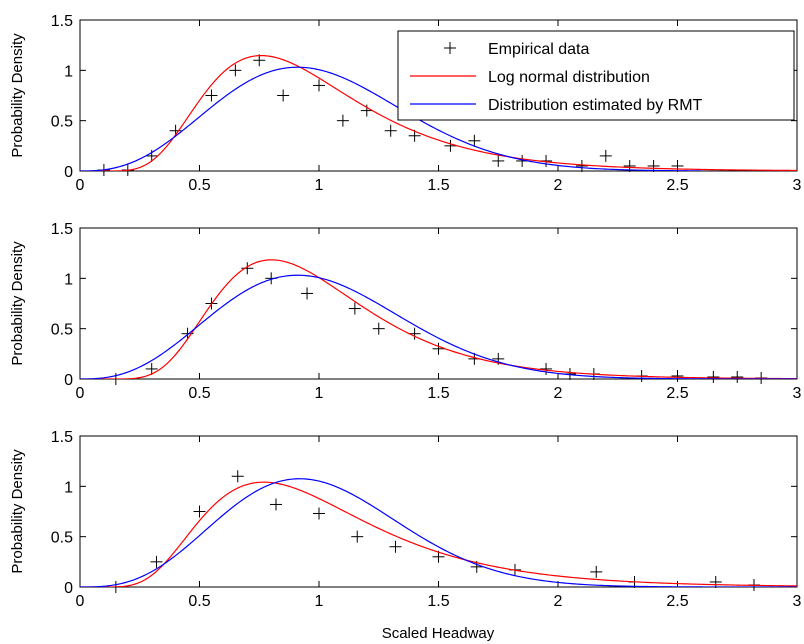 This screenshot has height=644, width=804. What do you see at coordinates (569, 77) in the screenshot?
I see `legend-label-1: Log normal distribution` at bounding box center [569, 77].